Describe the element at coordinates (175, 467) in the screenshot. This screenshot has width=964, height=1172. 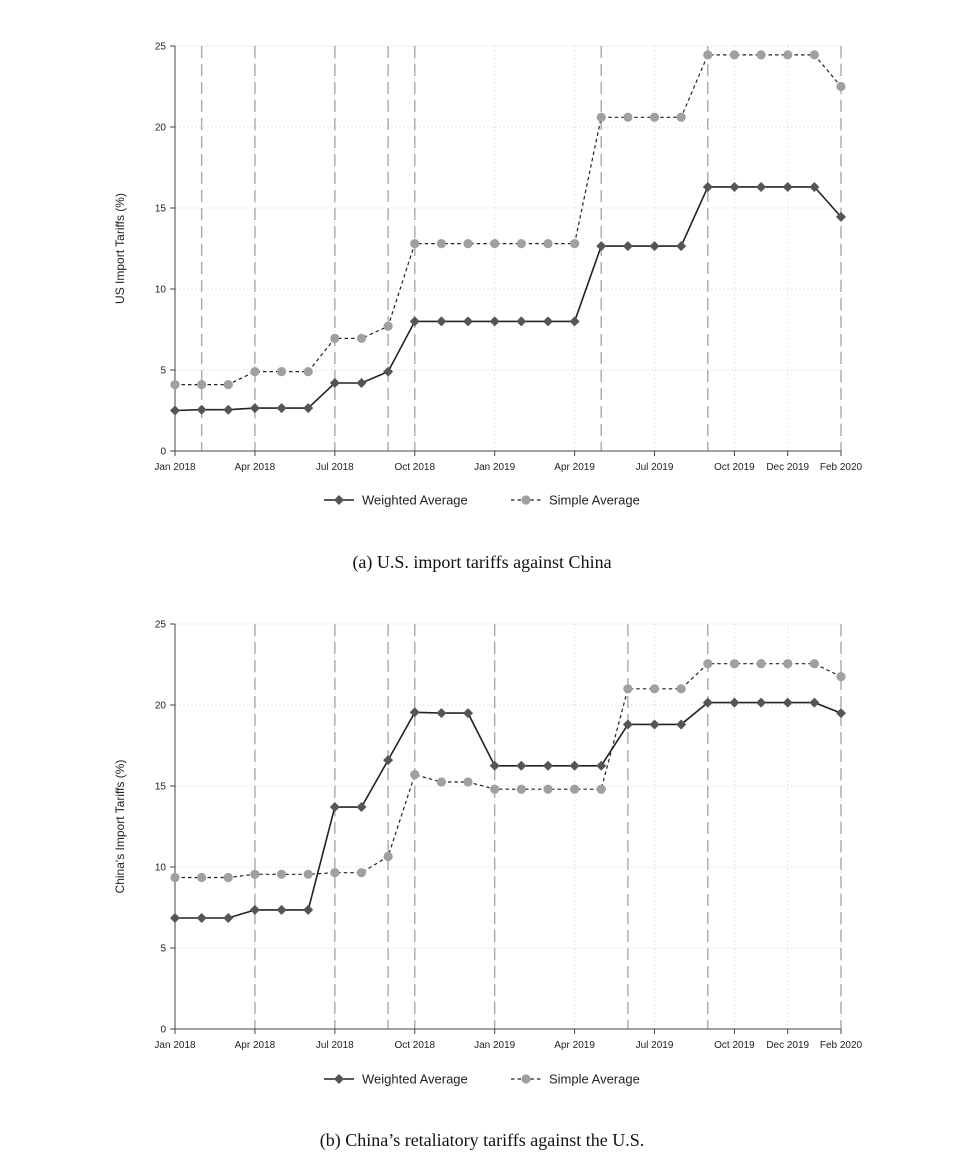
I see `x-tick-label: Jan 2018` at that location.